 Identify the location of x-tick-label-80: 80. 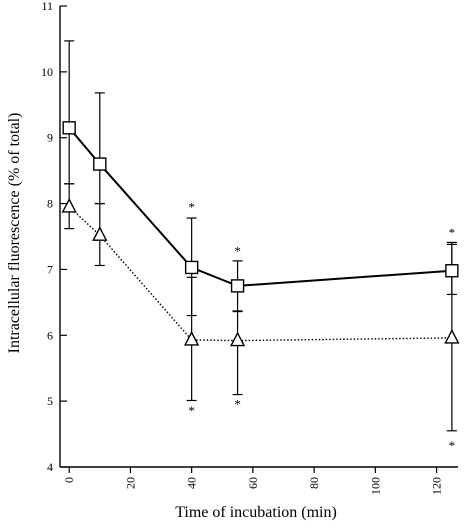
(314, 483).